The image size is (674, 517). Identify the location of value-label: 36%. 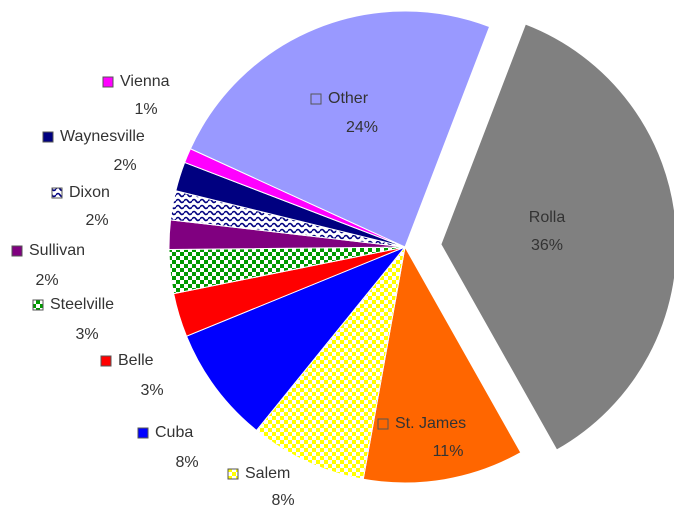
(547, 245).